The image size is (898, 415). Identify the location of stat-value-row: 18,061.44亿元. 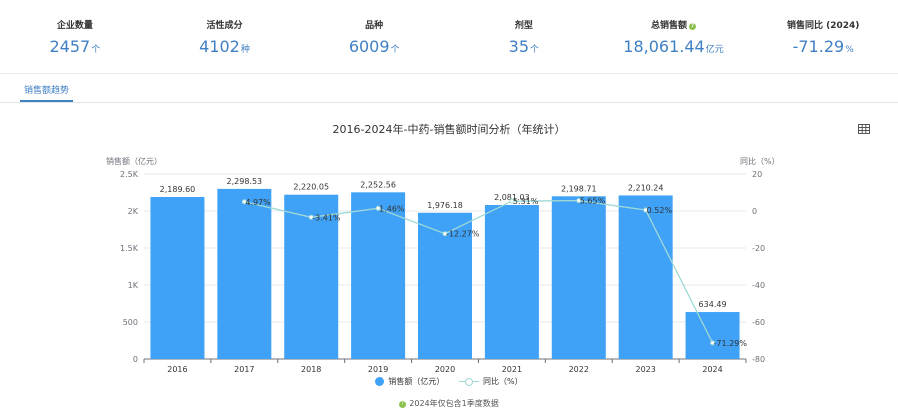
(674, 48).